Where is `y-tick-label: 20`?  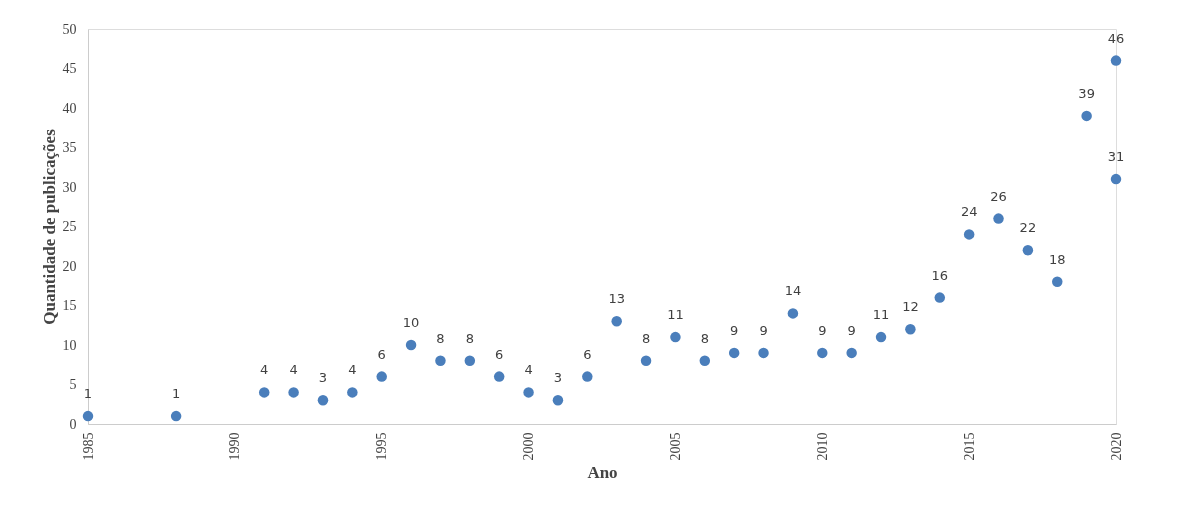
y-tick-label: 20 is located at coordinates (69, 266).